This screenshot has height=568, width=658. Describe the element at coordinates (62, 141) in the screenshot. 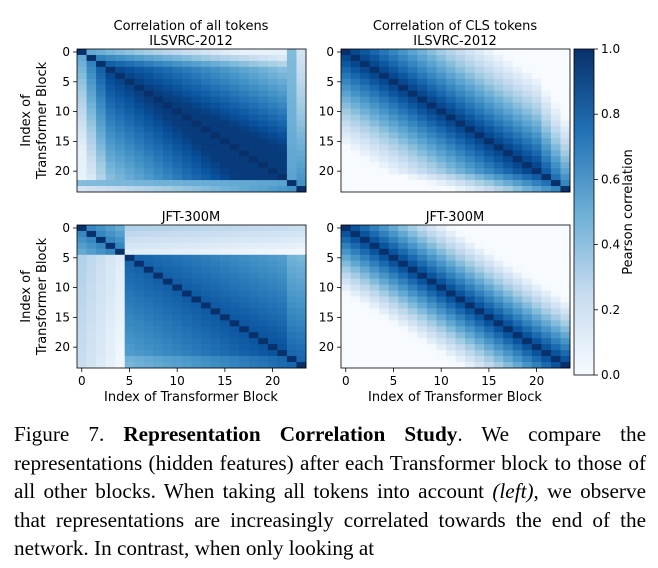

I see `y-tick-label: 15` at that location.